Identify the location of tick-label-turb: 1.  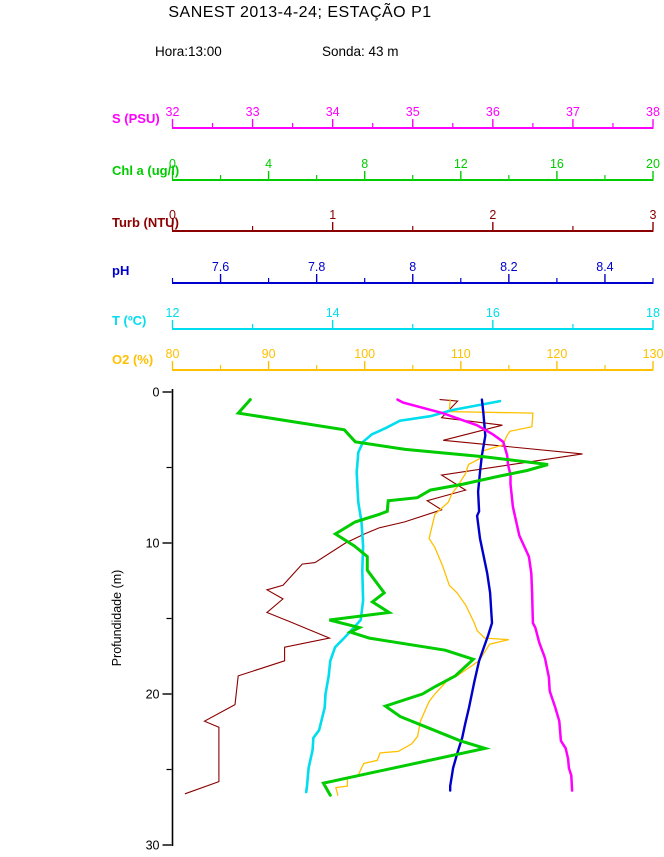
(332, 215).